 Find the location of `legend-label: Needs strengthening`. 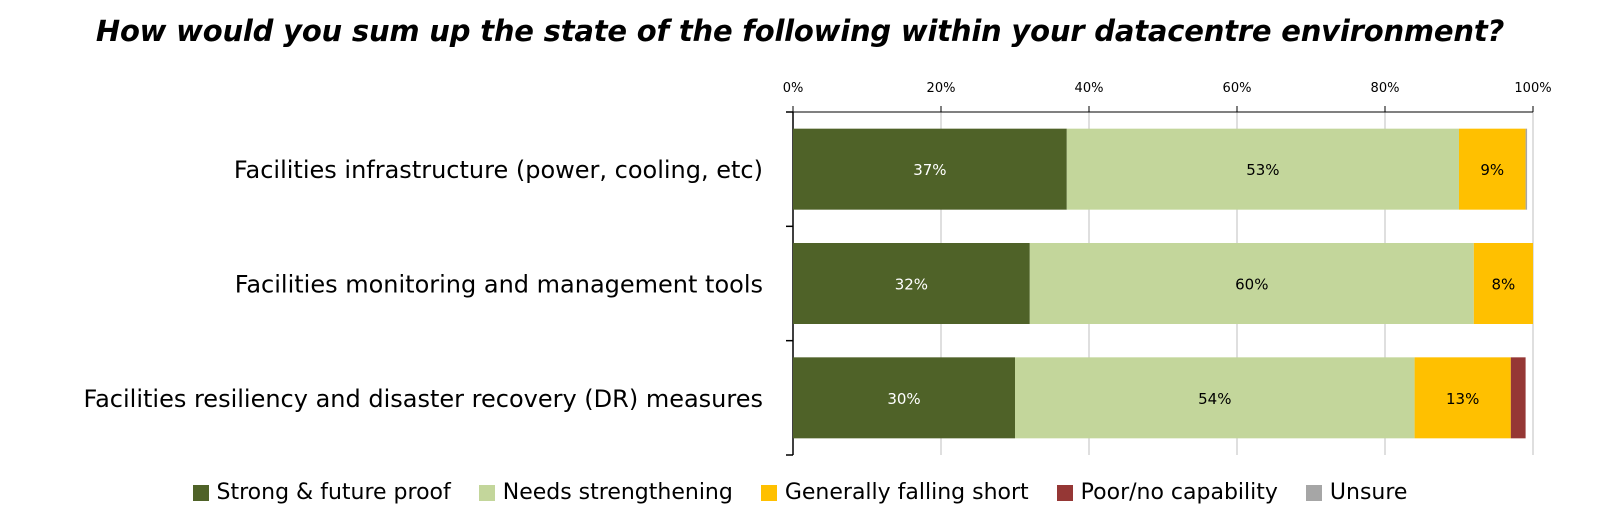

legend-label: Needs strengthening is located at coordinates (617, 492).